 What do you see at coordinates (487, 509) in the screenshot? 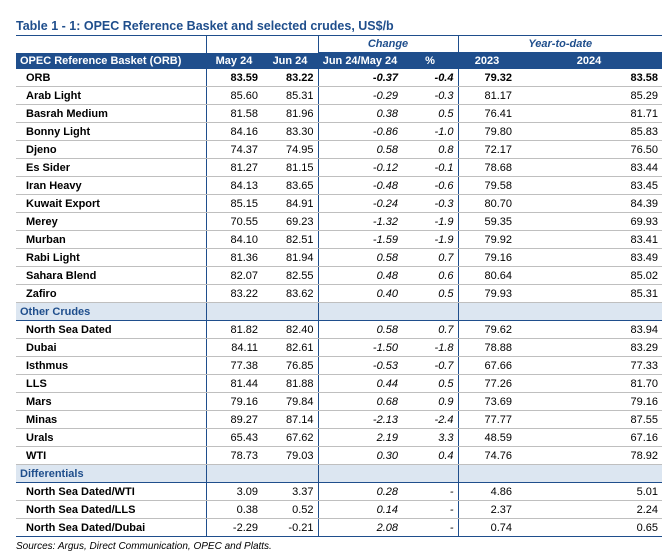
I see `value-cell: 2.37` at bounding box center [487, 509].